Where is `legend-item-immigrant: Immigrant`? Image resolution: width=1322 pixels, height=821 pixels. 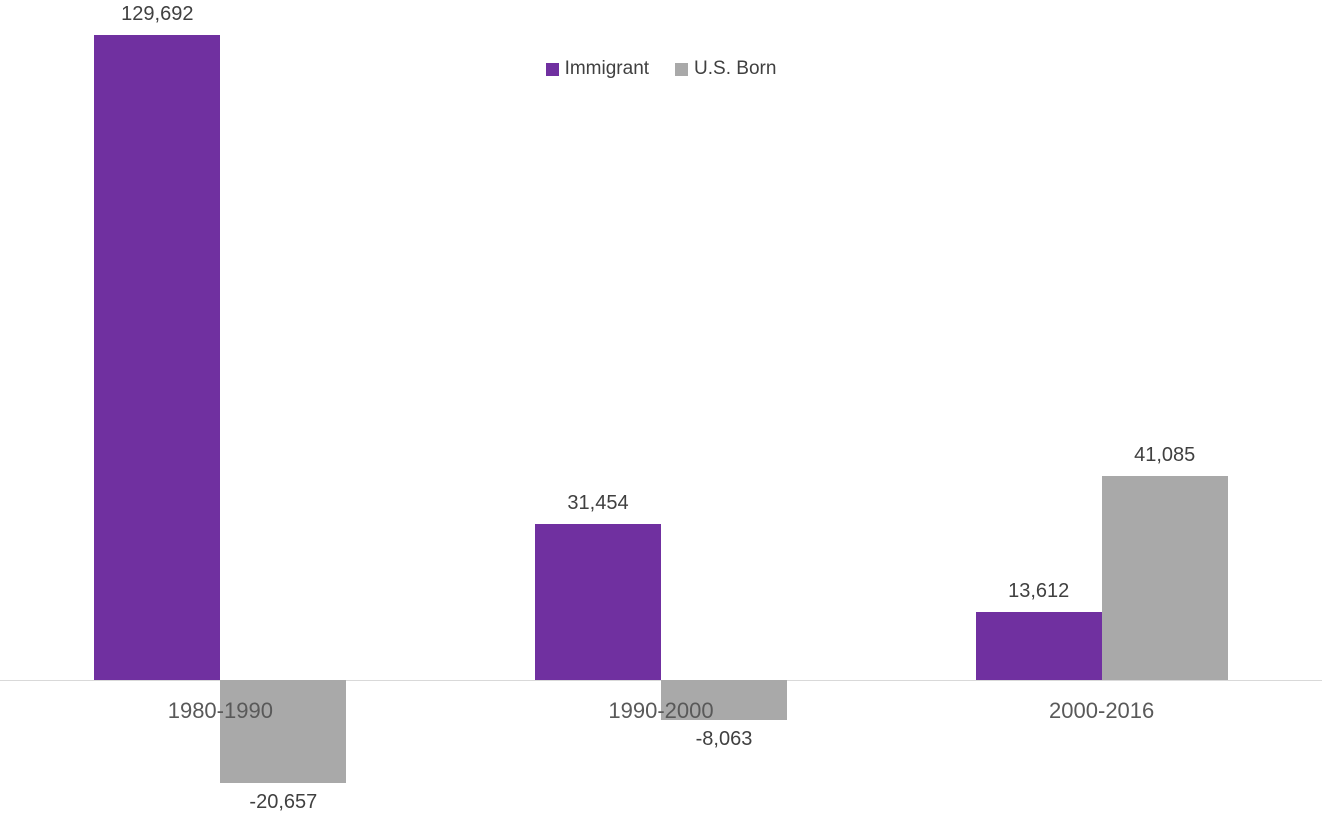 legend-item-immigrant: Immigrant is located at coordinates (597, 69).